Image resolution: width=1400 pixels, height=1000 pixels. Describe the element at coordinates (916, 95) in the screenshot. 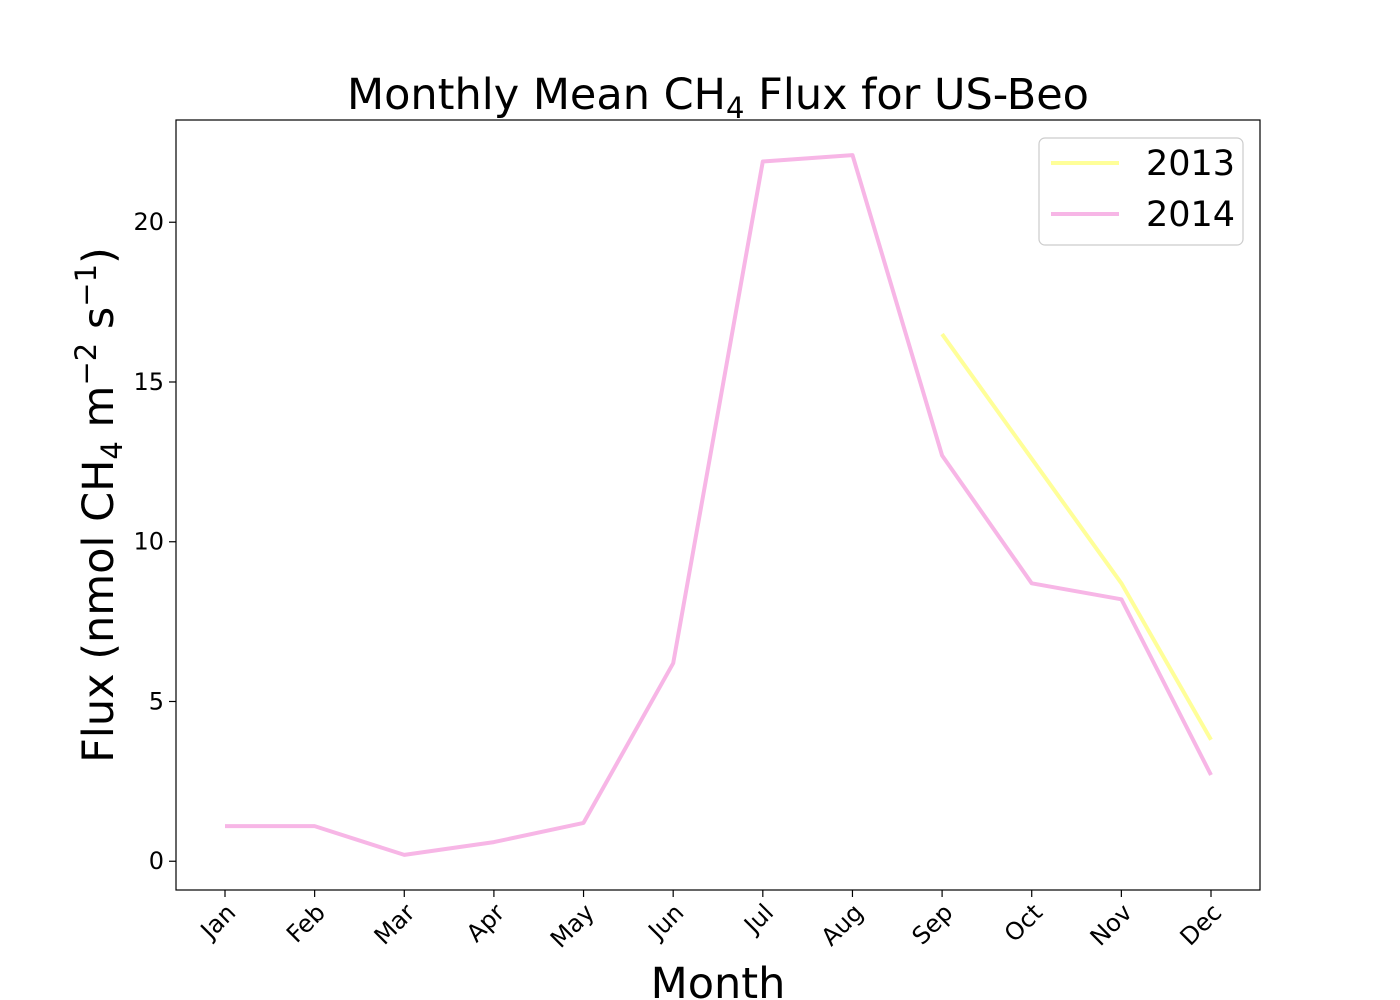

I see `title-rest: Flux for US-Beo` at that location.